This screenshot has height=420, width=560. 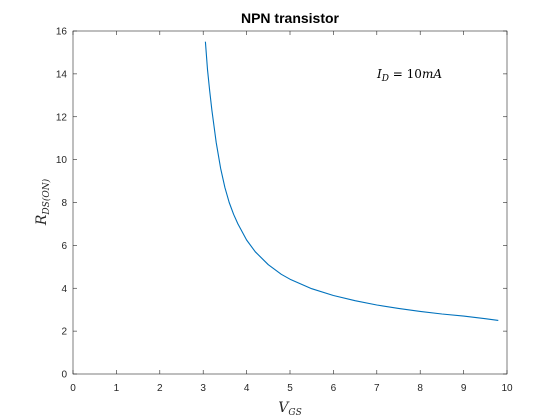 What do you see at coordinates (377, 388) in the screenshot?
I see `x-tick-label: 7` at bounding box center [377, 388].